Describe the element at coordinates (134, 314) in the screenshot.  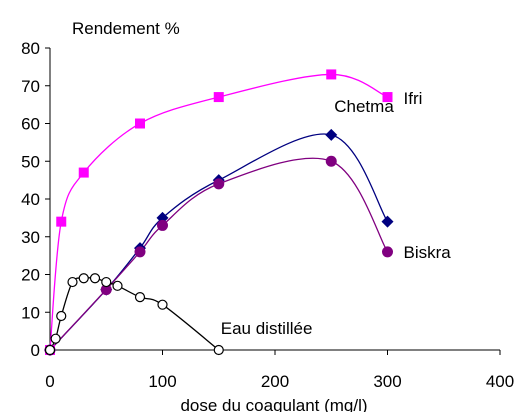
I see `series-line-eau-distillee` at that location.